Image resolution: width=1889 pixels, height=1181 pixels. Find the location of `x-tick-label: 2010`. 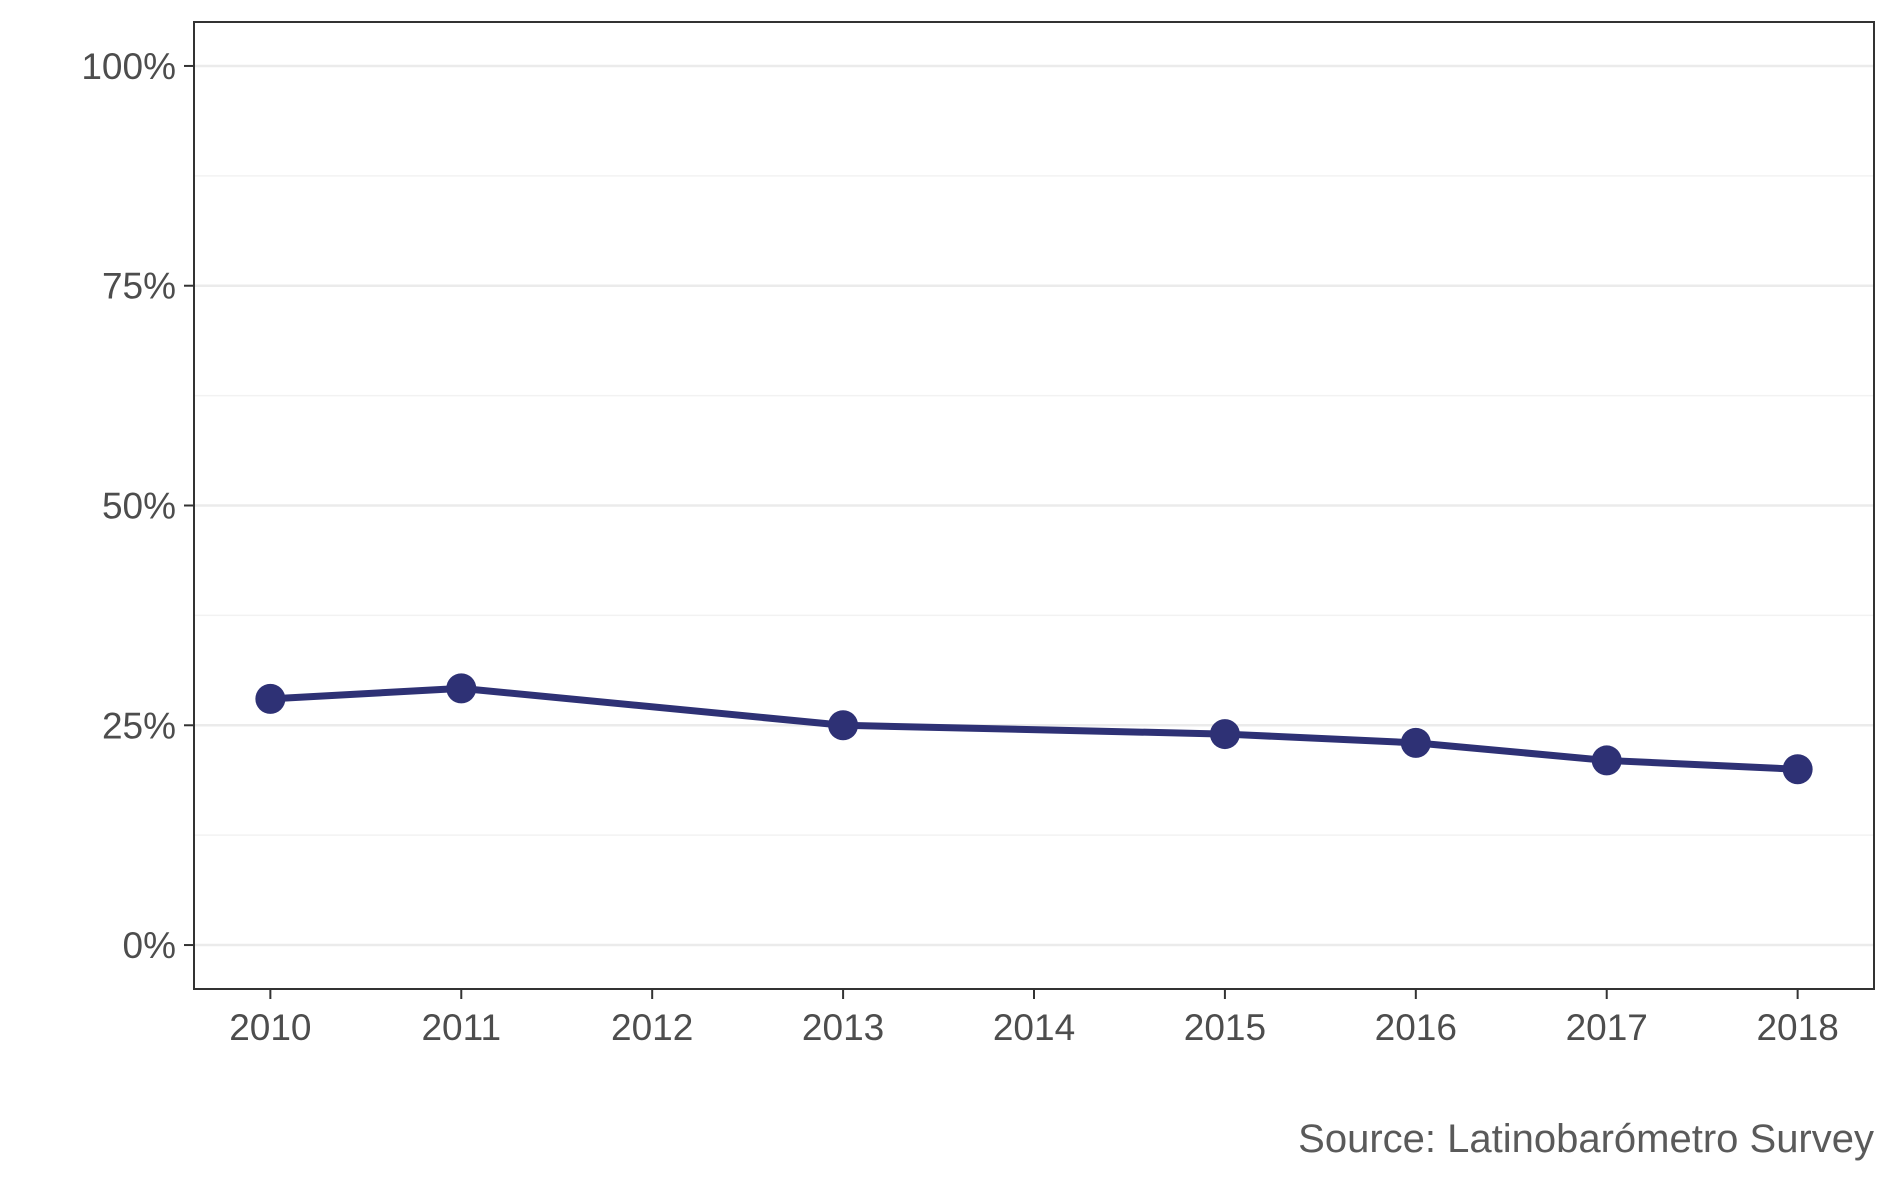

x-tick-label: 2010 is located at coordinates (270, 1027).